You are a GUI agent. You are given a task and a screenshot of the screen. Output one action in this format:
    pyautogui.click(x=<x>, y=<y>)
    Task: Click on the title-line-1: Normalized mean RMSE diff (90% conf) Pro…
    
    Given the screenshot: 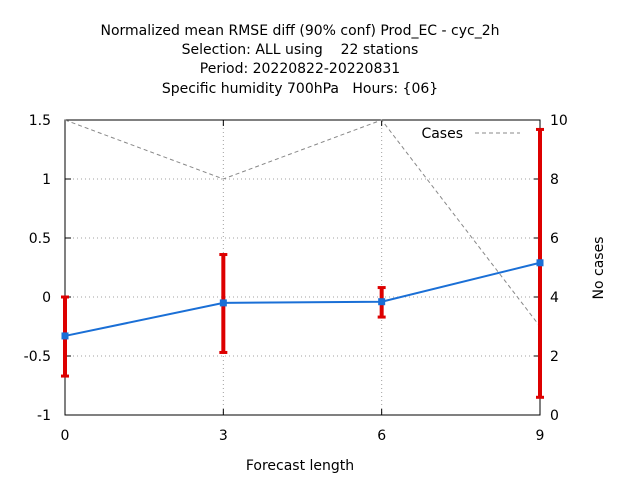 What is the action you would take?
    pyautogui.click(x=300, y=31)
    